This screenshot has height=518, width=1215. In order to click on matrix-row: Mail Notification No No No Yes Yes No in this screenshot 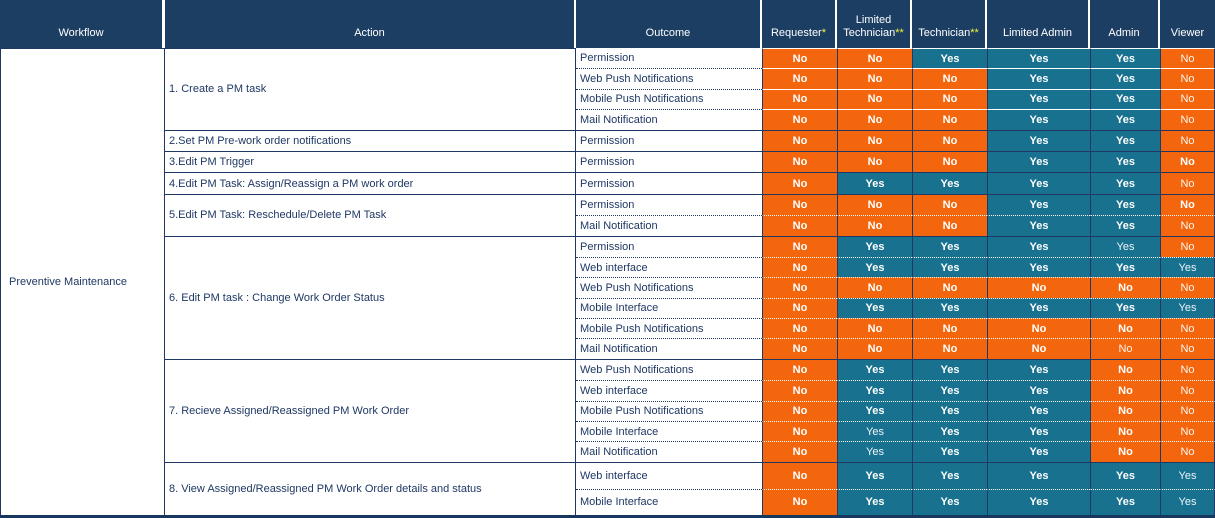, I will do `click(895, 119)`.